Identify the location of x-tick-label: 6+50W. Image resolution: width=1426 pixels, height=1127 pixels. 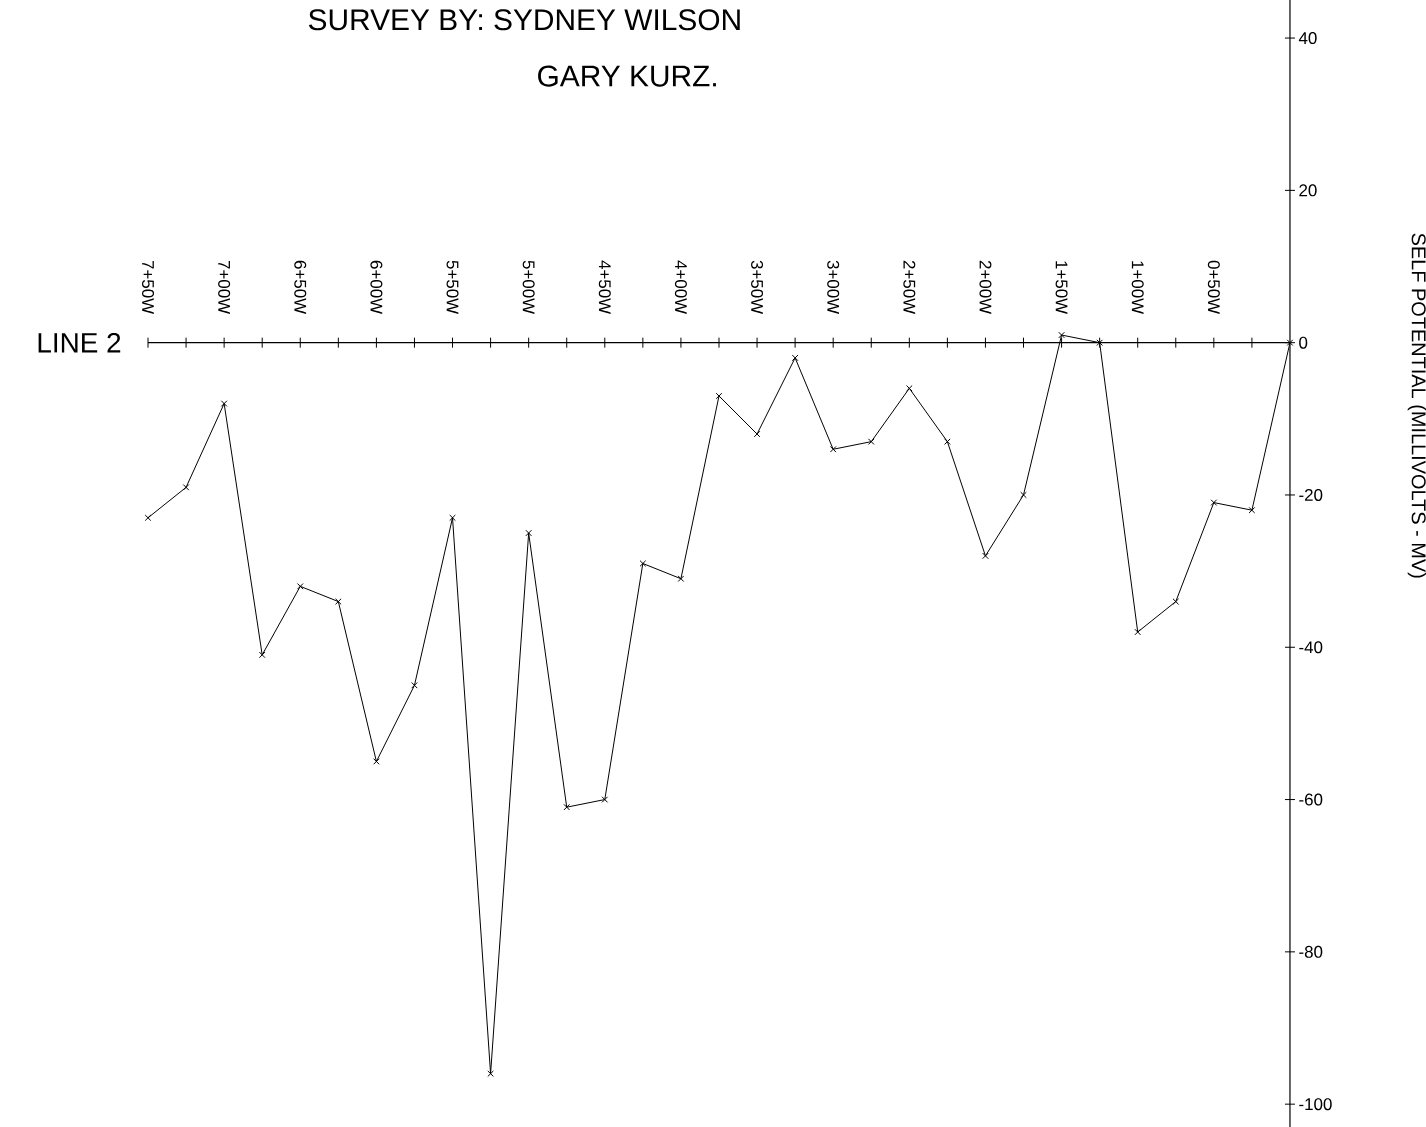
(300, 287).